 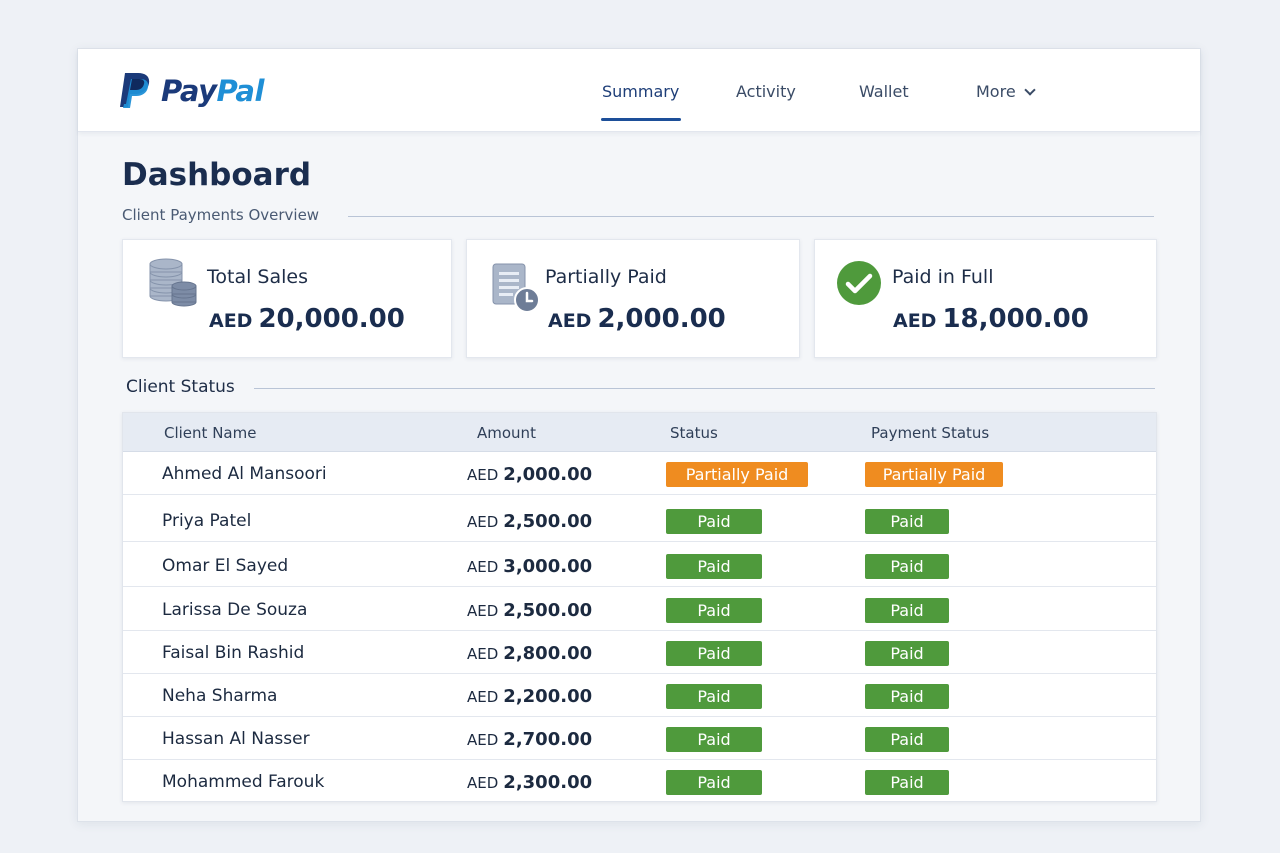 What do you see at coordinates (996, 91) in the screenshot?
I see `nav-tab-more-label: More` at bounding box center [996, 91].